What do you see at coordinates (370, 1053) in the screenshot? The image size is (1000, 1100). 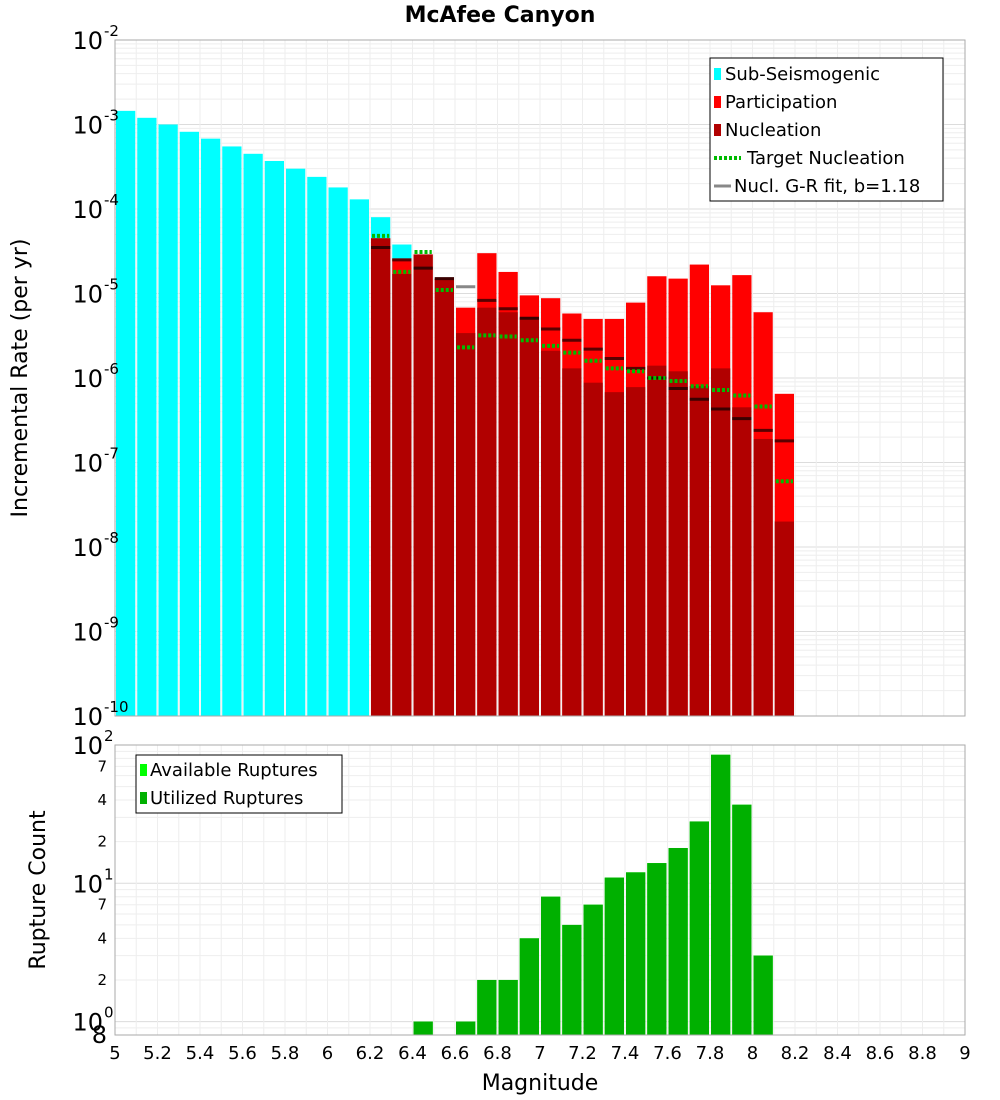 I see `x-tick-label: 6.2` at bounding box center [370, 1053].